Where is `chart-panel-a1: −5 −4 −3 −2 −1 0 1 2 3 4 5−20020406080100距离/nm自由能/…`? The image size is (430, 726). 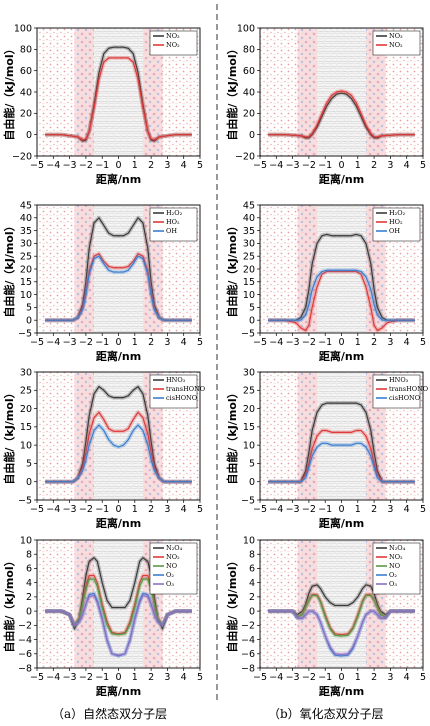 chart-panel-a1: −5 −4 −3 −2 −1 0 1 2 3 4 5−20020406080100距离/nm自由能/… is located at coordinates (102, 104).